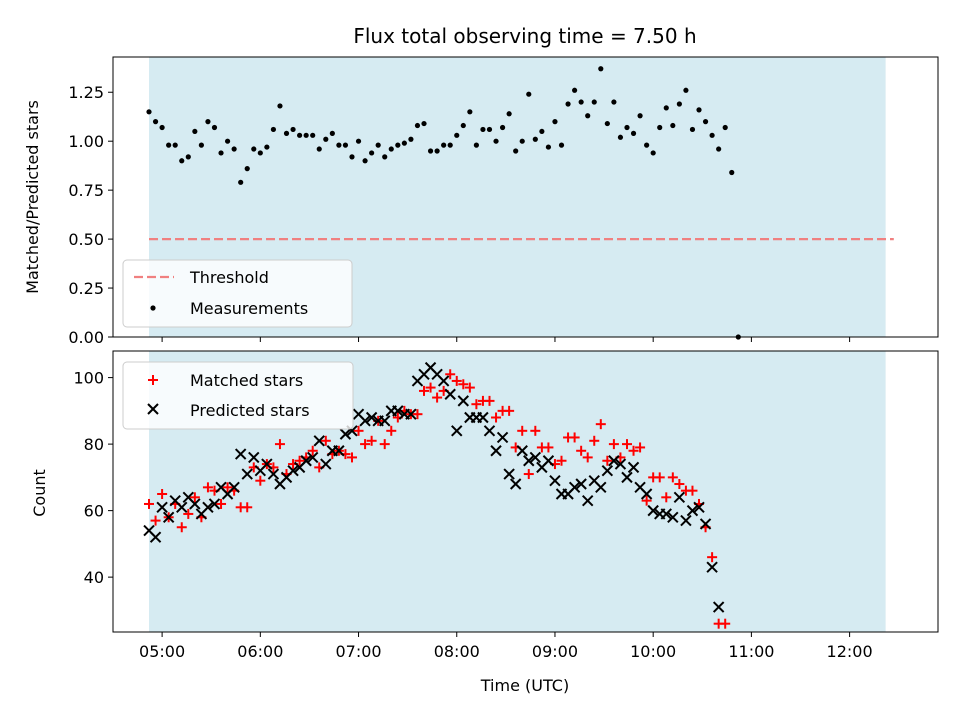 The width and height of the screenshot is (960, 720). What do you see at coordinates (524, 36) in the screenshot?
I see `chart-title: Flux total observing time = 7.50 h` at bounding box center [524, 36].